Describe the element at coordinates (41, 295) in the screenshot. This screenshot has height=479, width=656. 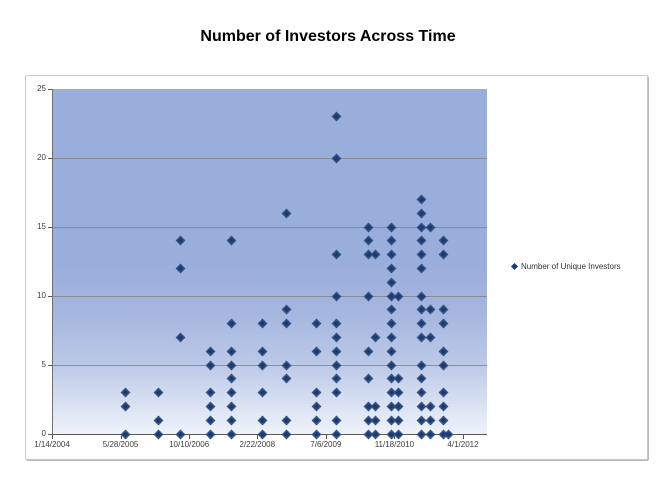
I see `y-axis-tick-label: 10` at that location.